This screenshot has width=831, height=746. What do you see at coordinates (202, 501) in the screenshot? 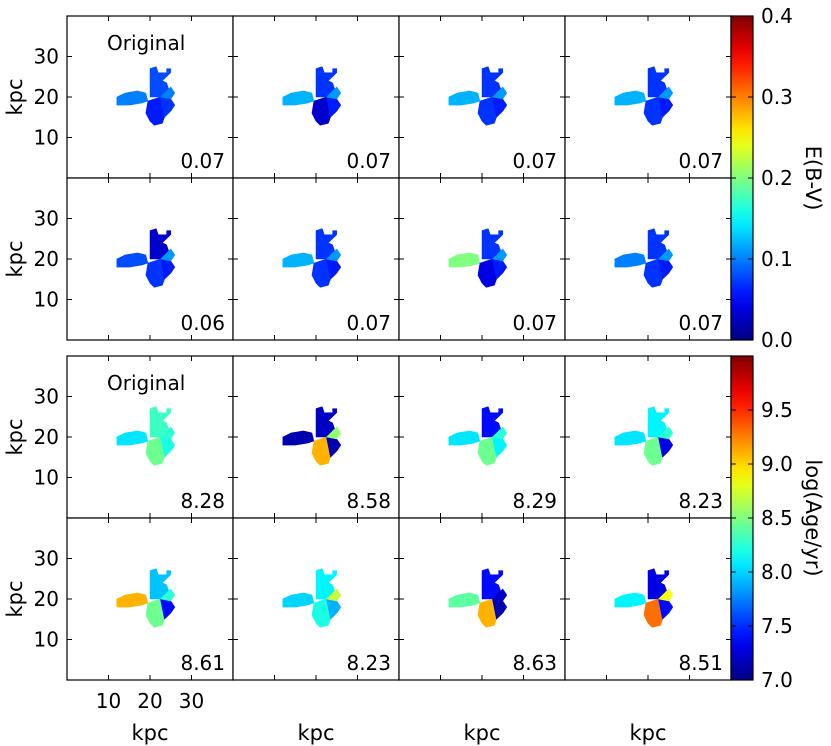
I see `panel-value-label: 8.28` at bounding box center [202, 501].